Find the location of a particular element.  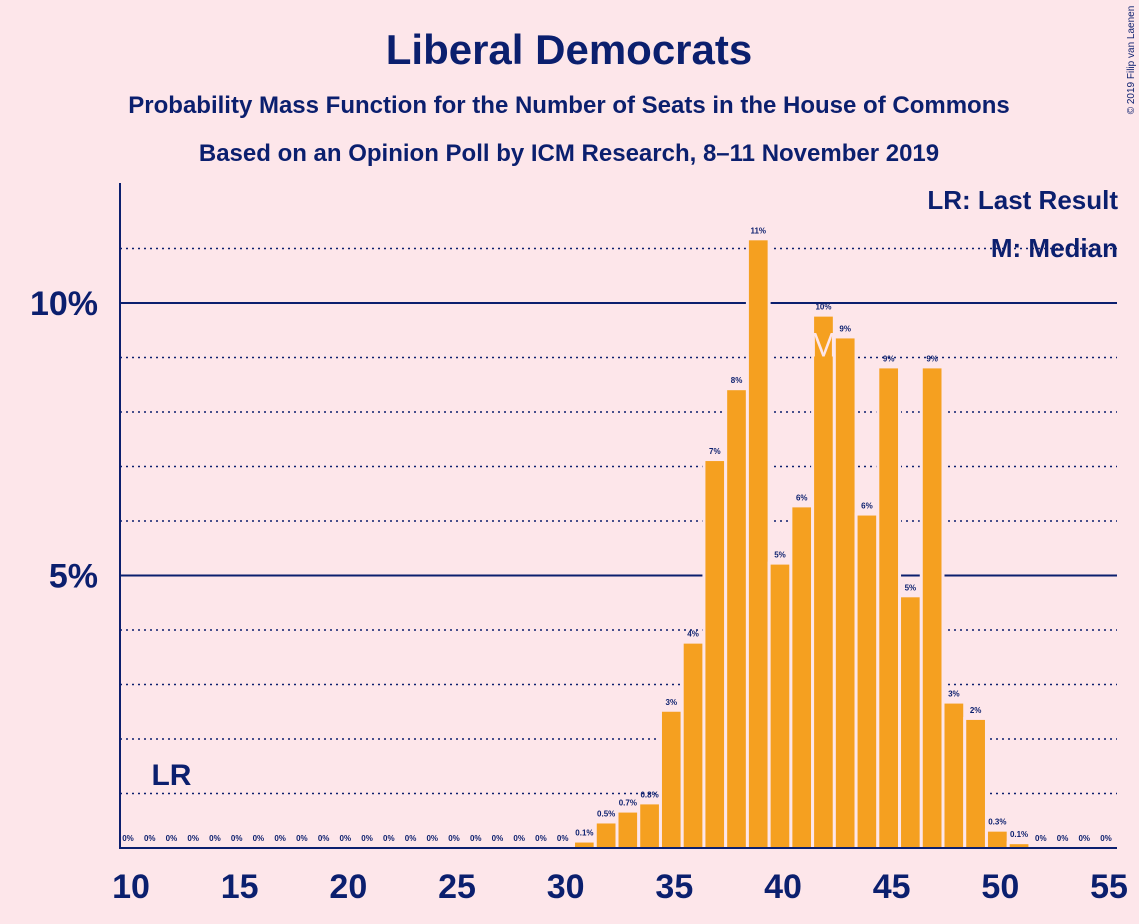

legend-median: M: Median is located at coordinates (1054, 248).